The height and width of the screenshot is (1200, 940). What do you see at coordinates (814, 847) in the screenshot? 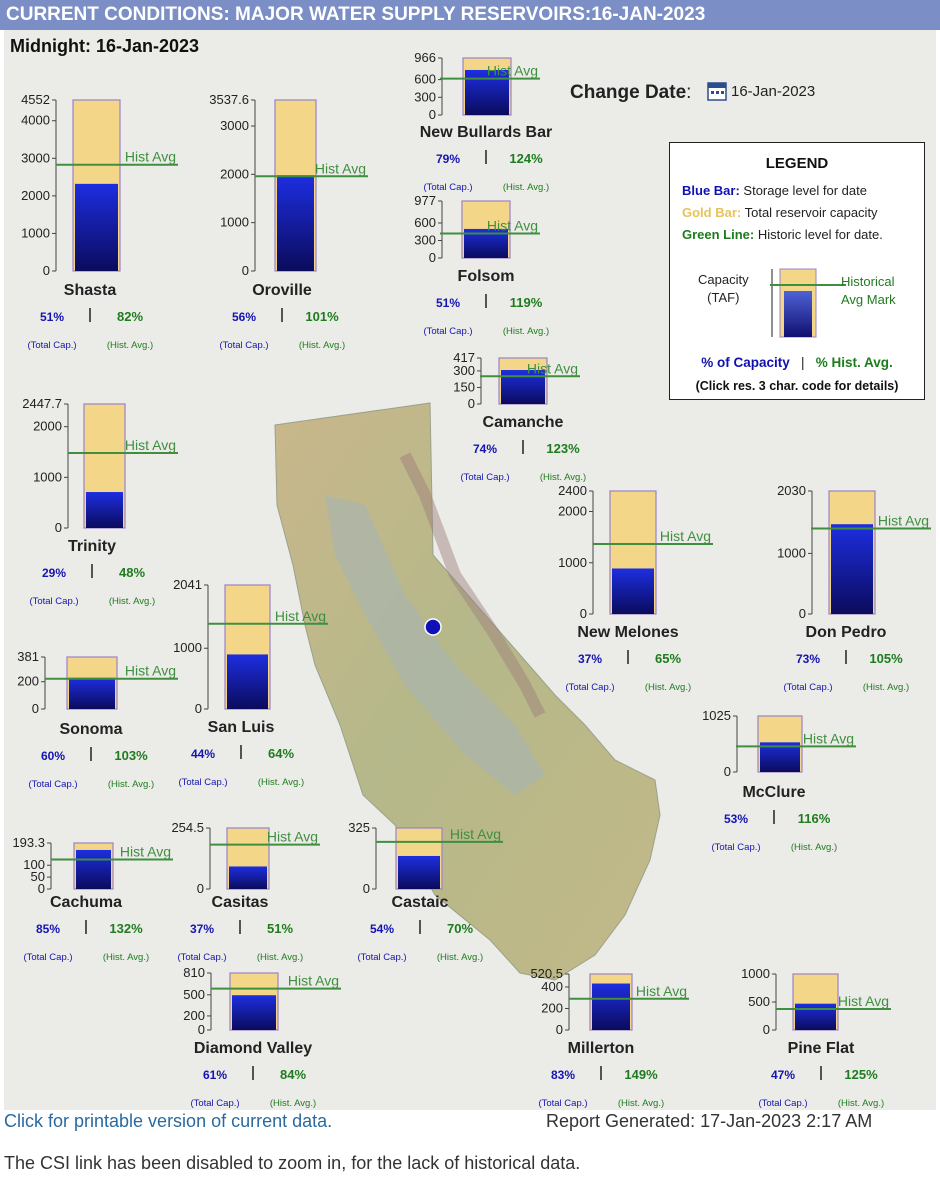
I see `mcclure-hist-avg-note: (Hist. Avg.)` at bounding box center [814, 847].